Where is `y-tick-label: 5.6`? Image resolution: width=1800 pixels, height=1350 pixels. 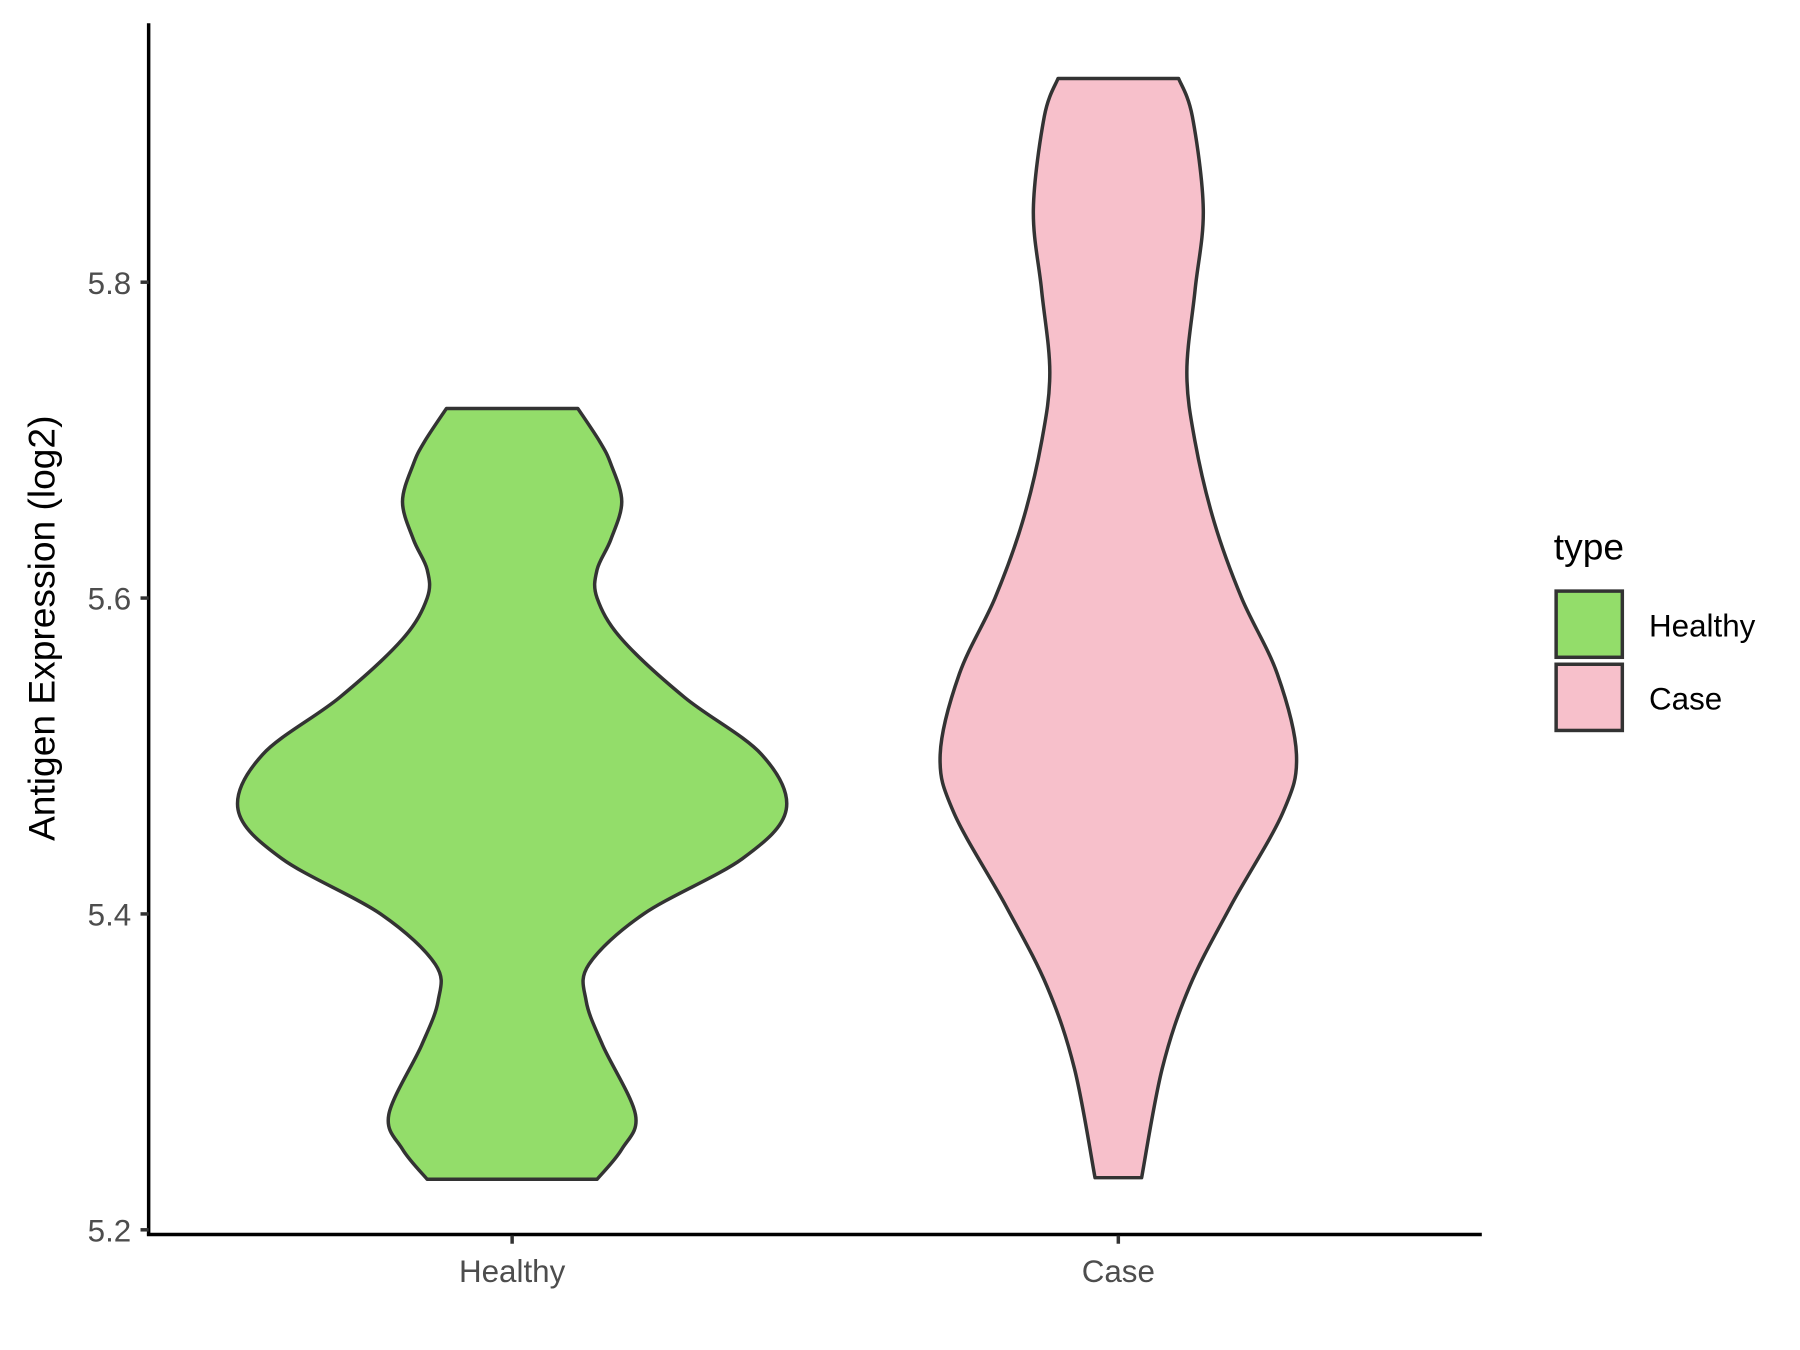
y-tick-label: 5.6 is located at coordinates (110, 599).